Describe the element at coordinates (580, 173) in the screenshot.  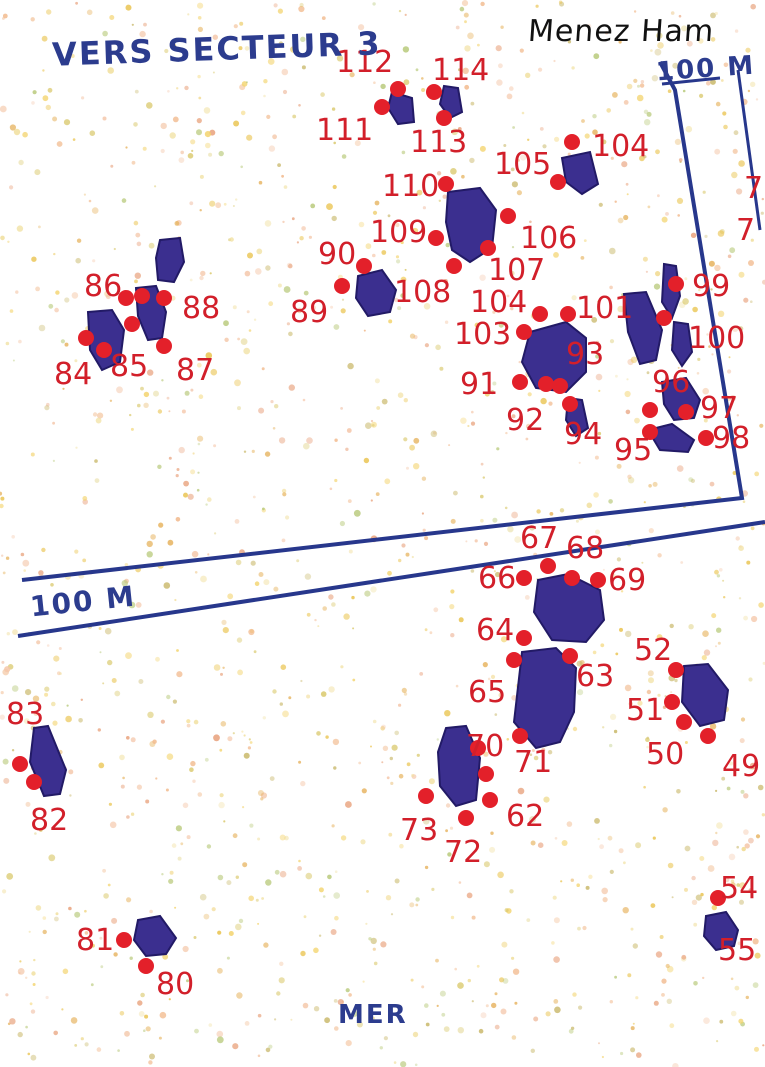
I see `menhir-stone` at that location.